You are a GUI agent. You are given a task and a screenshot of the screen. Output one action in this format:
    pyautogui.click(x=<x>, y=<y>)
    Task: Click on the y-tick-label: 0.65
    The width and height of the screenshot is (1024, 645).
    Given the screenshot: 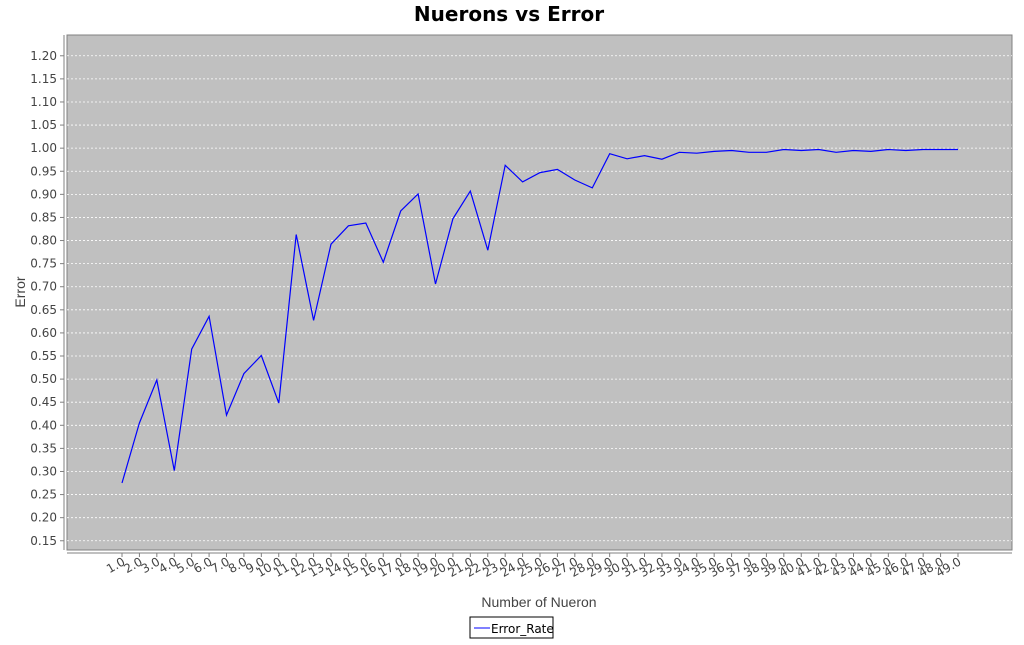 What is the action you would take?
    pyautogui.click(x=43, y=310)
    